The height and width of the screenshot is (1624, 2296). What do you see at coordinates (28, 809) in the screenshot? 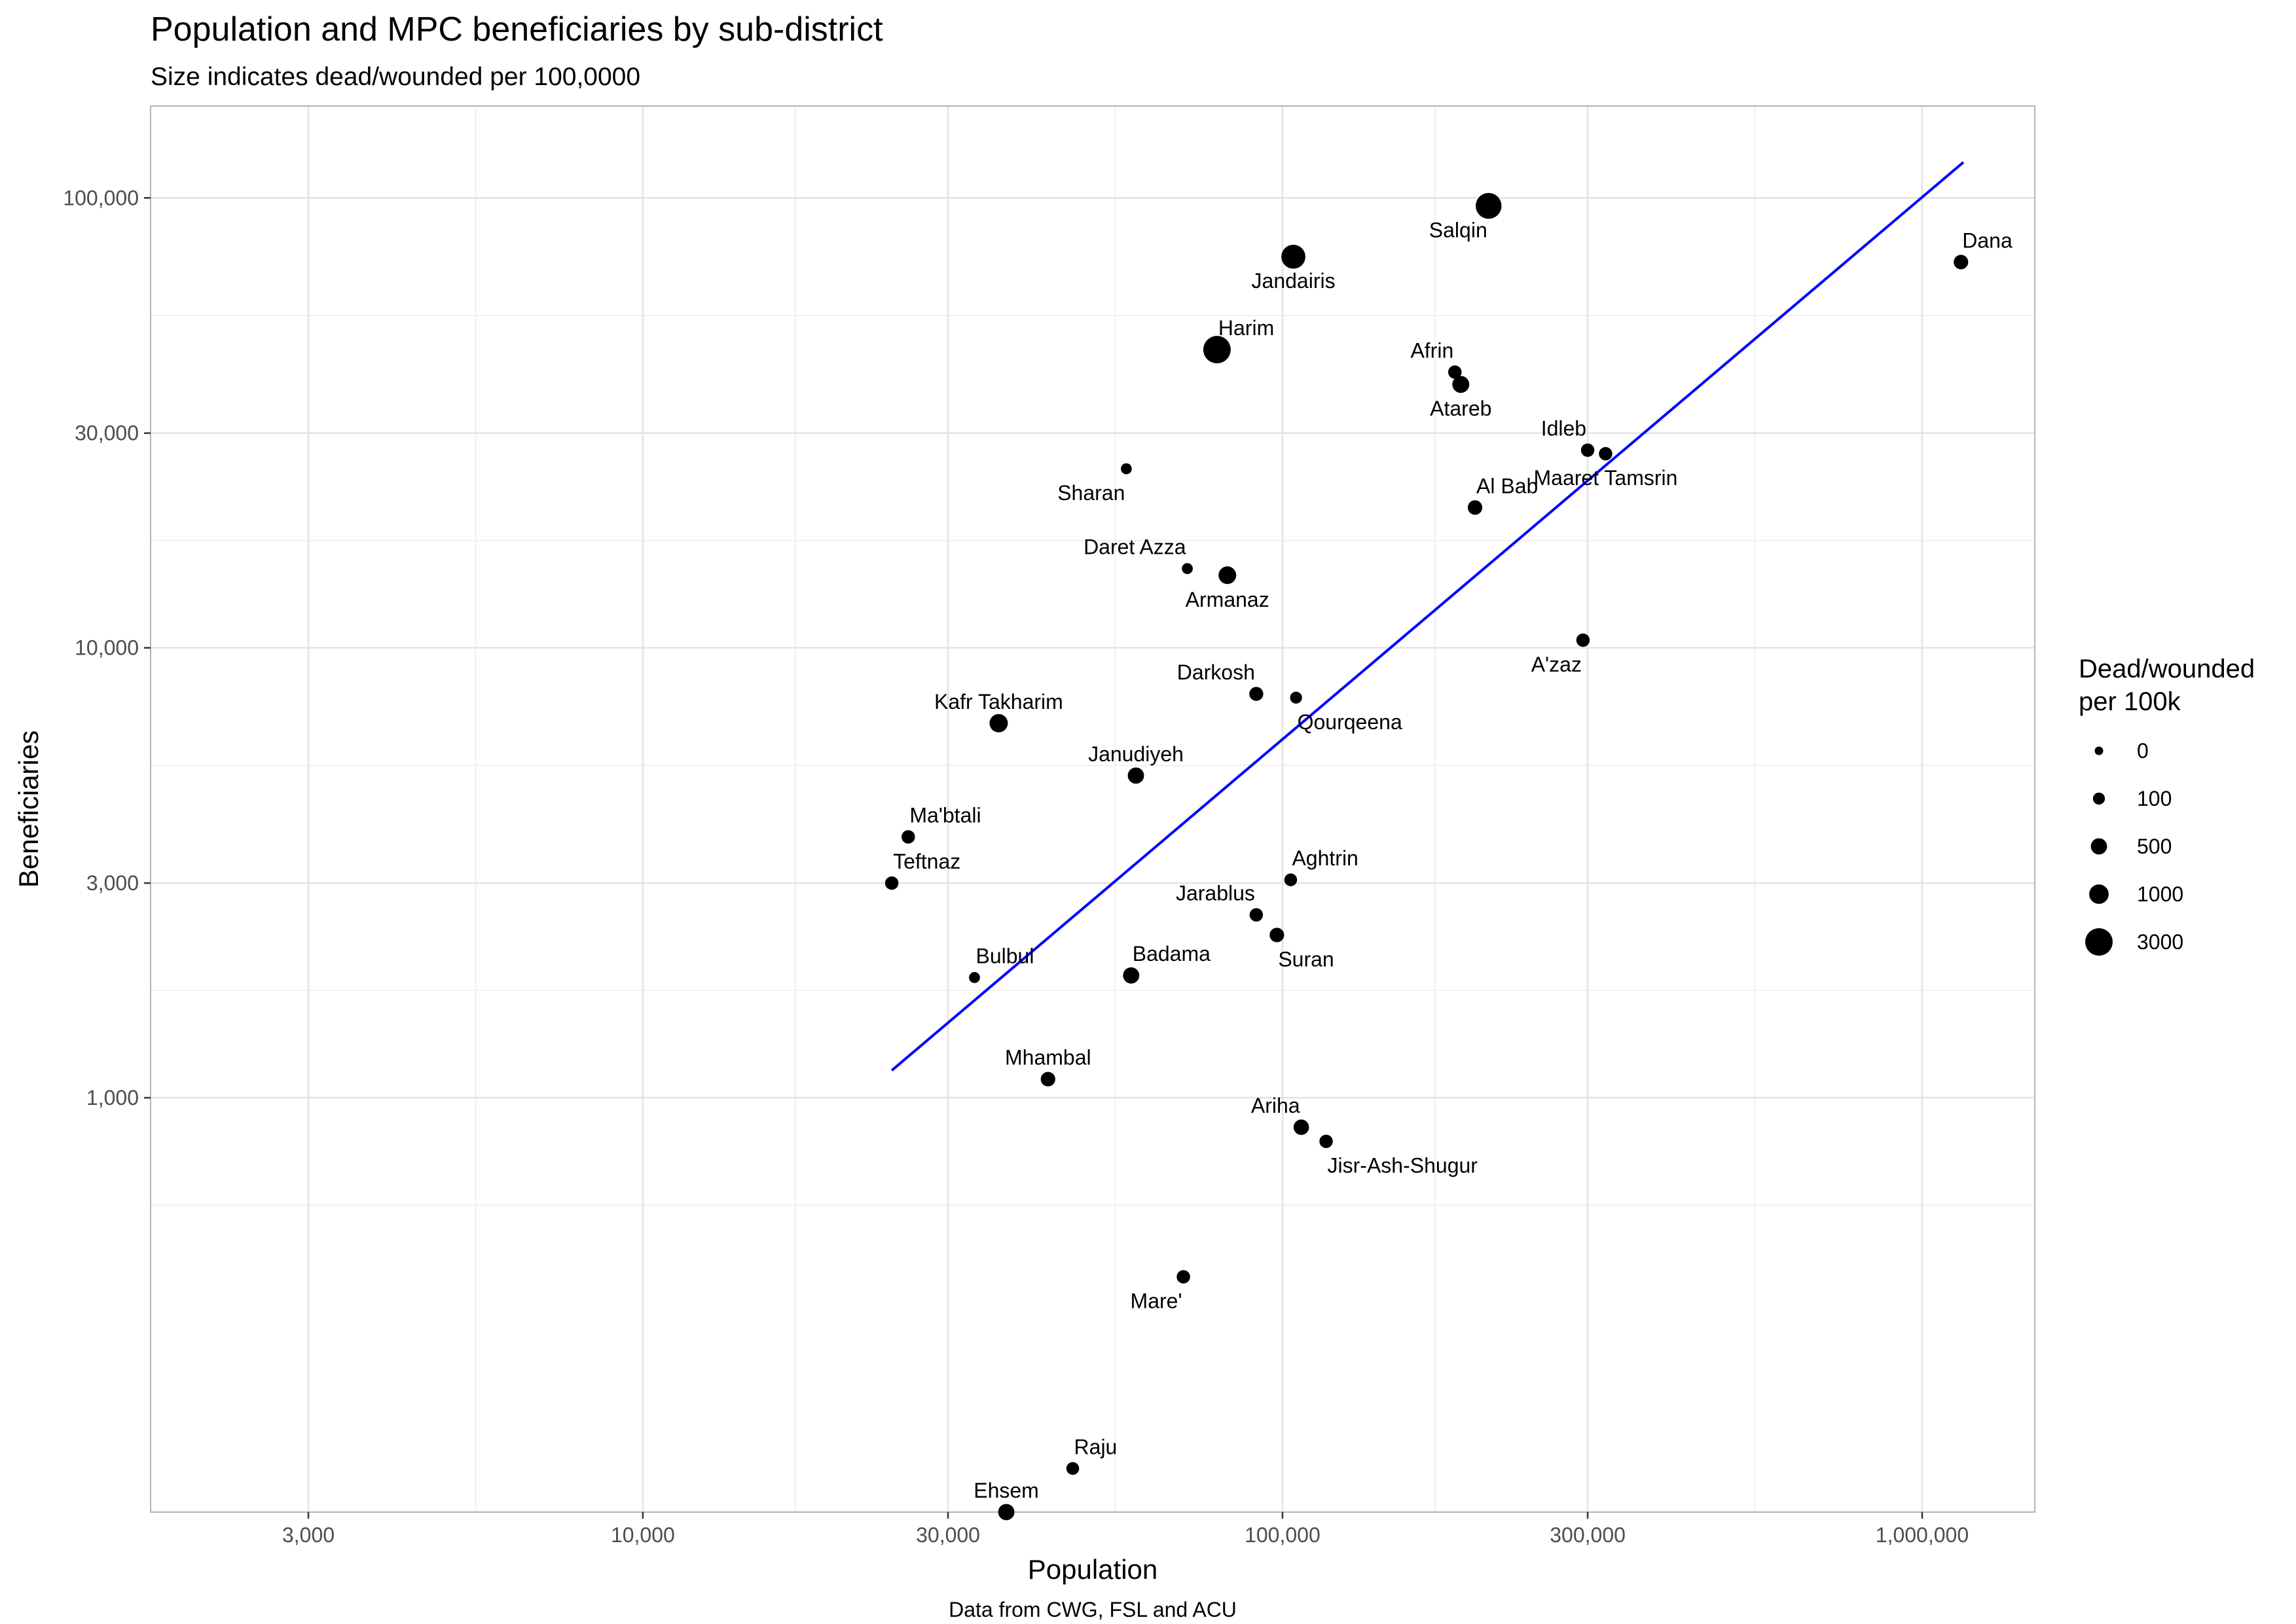
I see `y-axis-title: Beneficiaries` at bounding box center [28, 809].